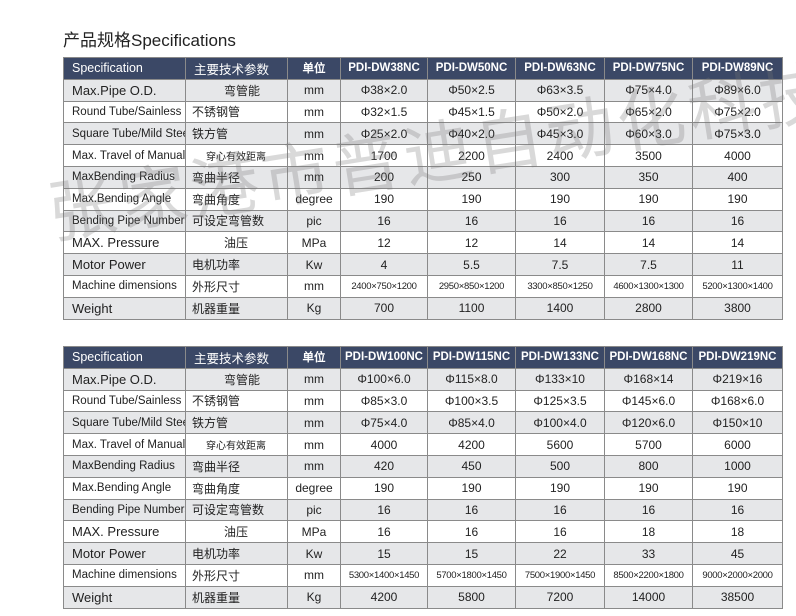 Image resolution: width=796 pixels, height=616 pixels. Describe the element at coordinates (423, 243) in the screenshot. I see `table-row: MAX. Pressure 油压 MPa 12 12 14 14 14` at that location.